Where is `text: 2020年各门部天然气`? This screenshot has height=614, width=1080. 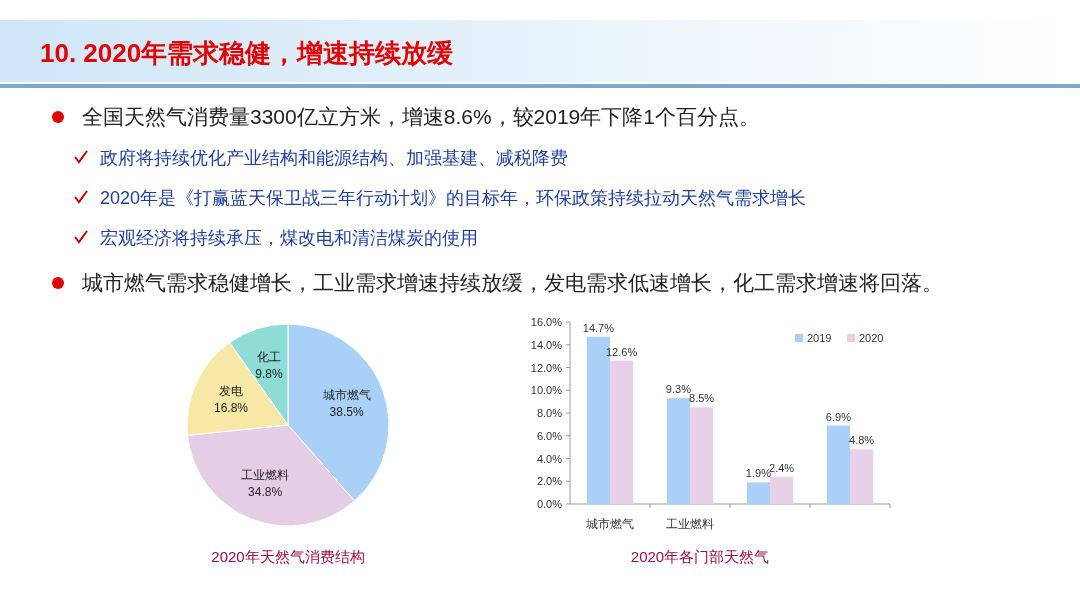 text: 2020年各门部天然气 is located at coordinates (700, 556).